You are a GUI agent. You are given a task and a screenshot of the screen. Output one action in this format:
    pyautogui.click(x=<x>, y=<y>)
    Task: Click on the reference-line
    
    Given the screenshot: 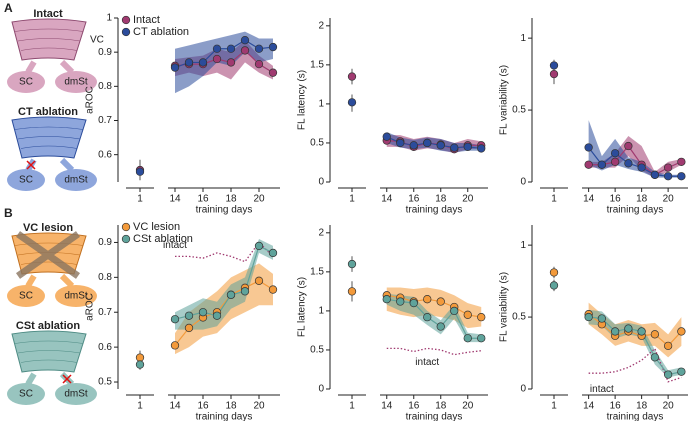 What is the action you would take?
    pyautogui.click(x=434, y=351)
    